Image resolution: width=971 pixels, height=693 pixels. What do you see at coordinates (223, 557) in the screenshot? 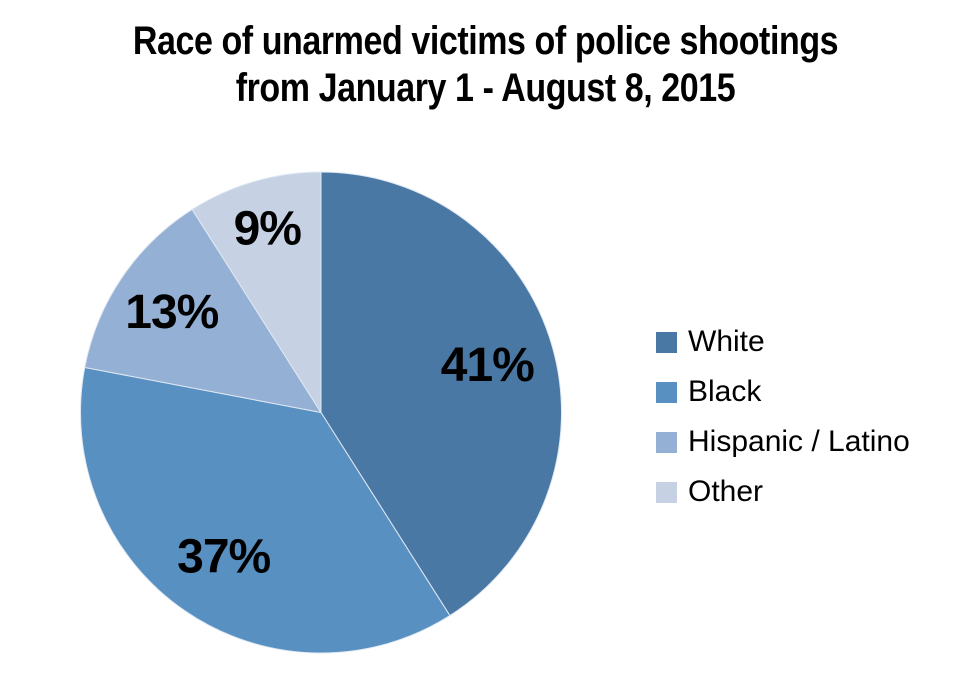
I see `slice-label-black: 37%` at bounding box center [223, 557].